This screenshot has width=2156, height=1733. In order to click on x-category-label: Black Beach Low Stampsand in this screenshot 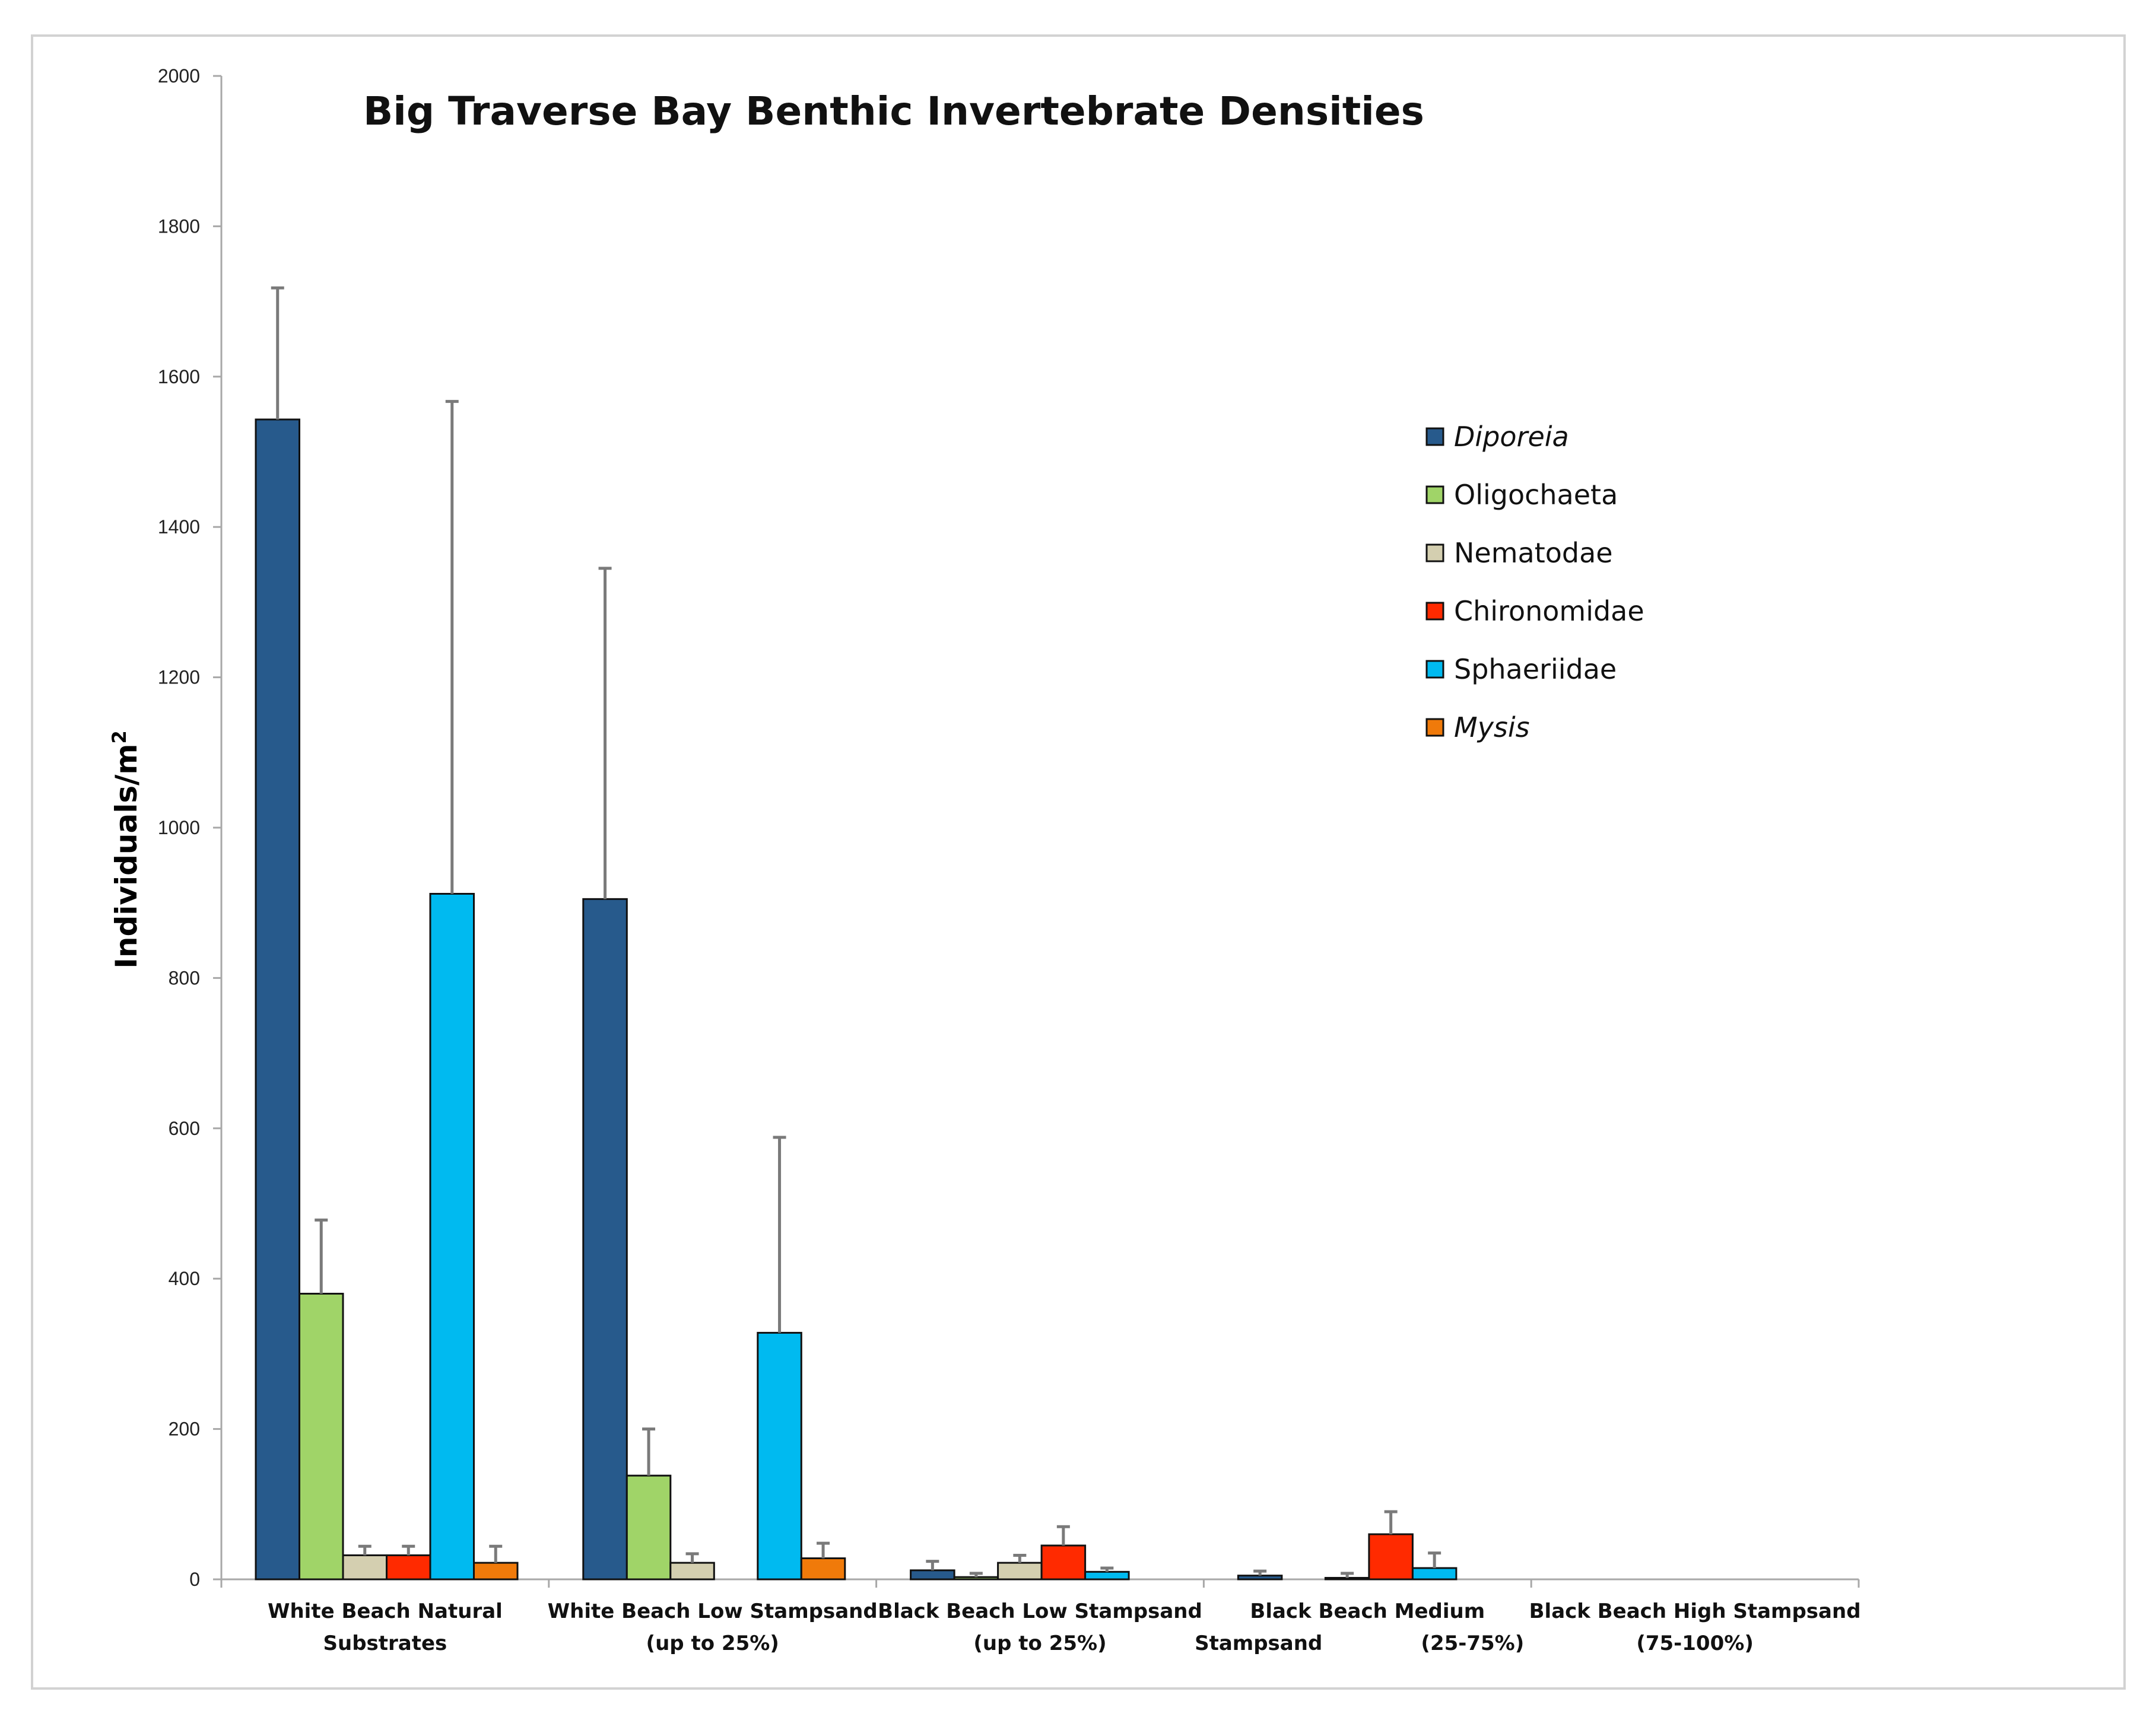, I will do `click(1040, 1611)`.